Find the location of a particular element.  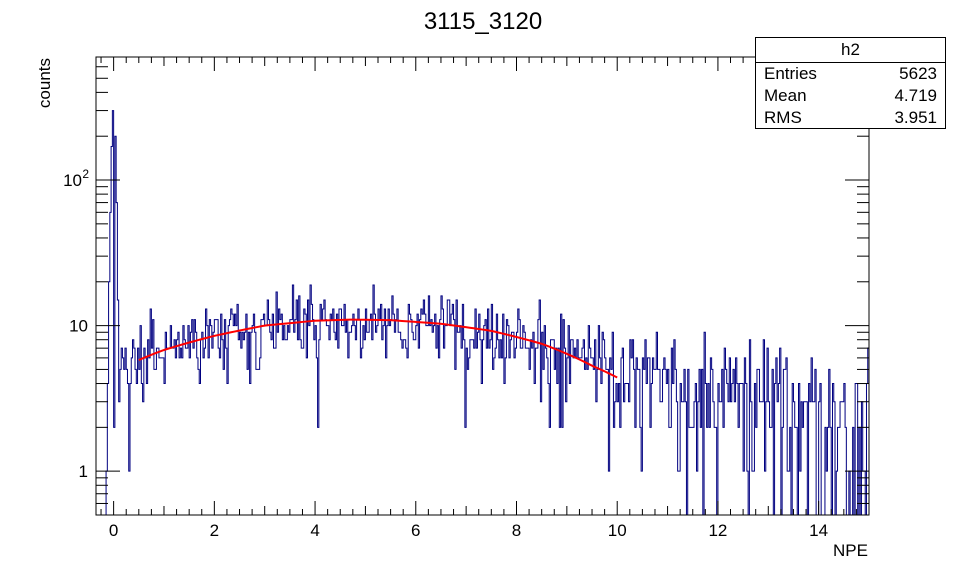

fit-curve is located at coordinates (378, 348).